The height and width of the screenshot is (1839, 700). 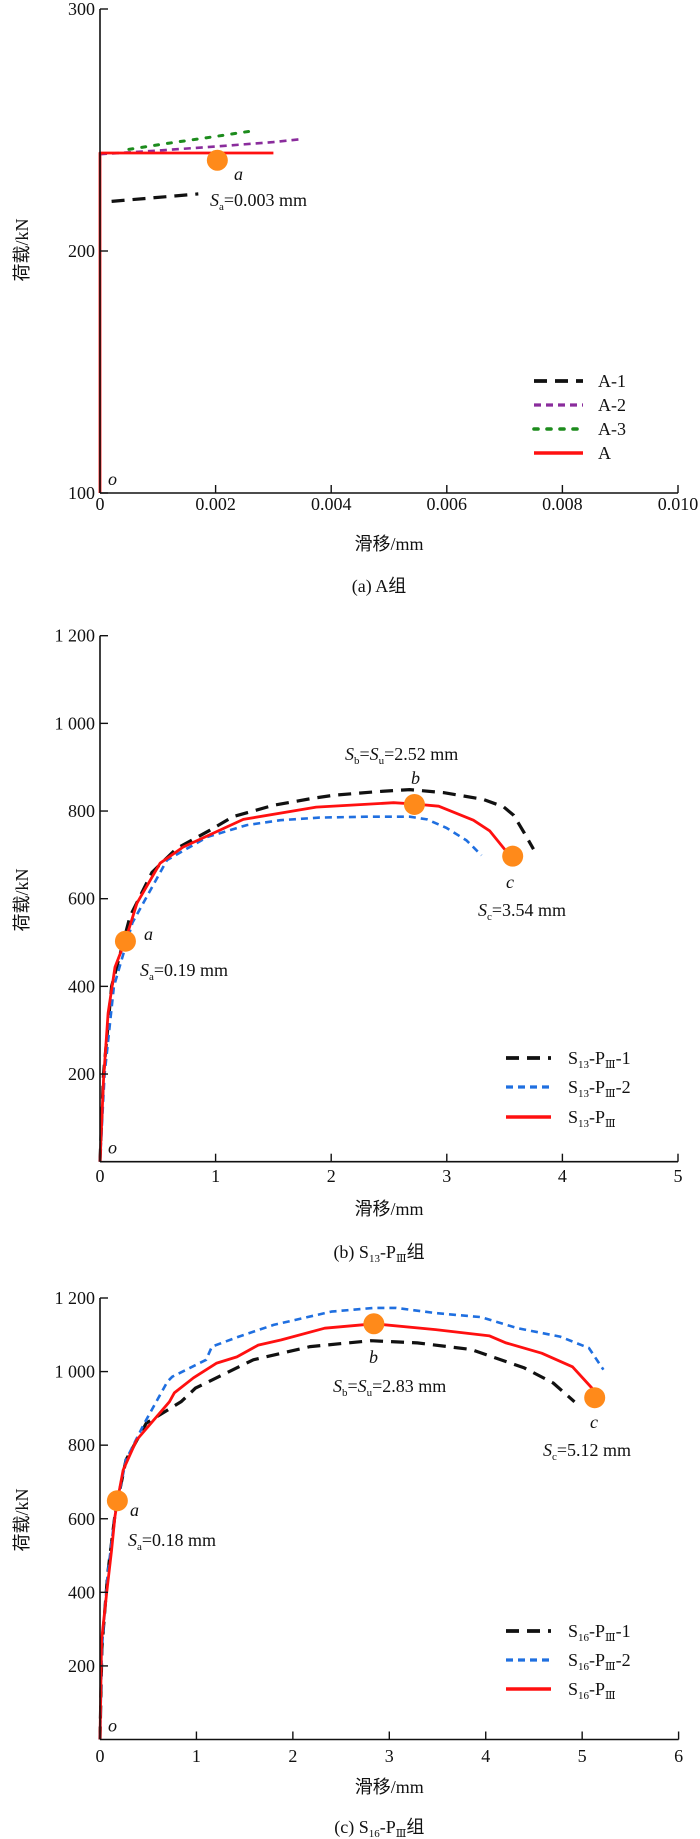 What do you see at coordinates (678, 1756) in the screenshot?
I see `x-tick-label: 6` at bounding box center [678, 1756].